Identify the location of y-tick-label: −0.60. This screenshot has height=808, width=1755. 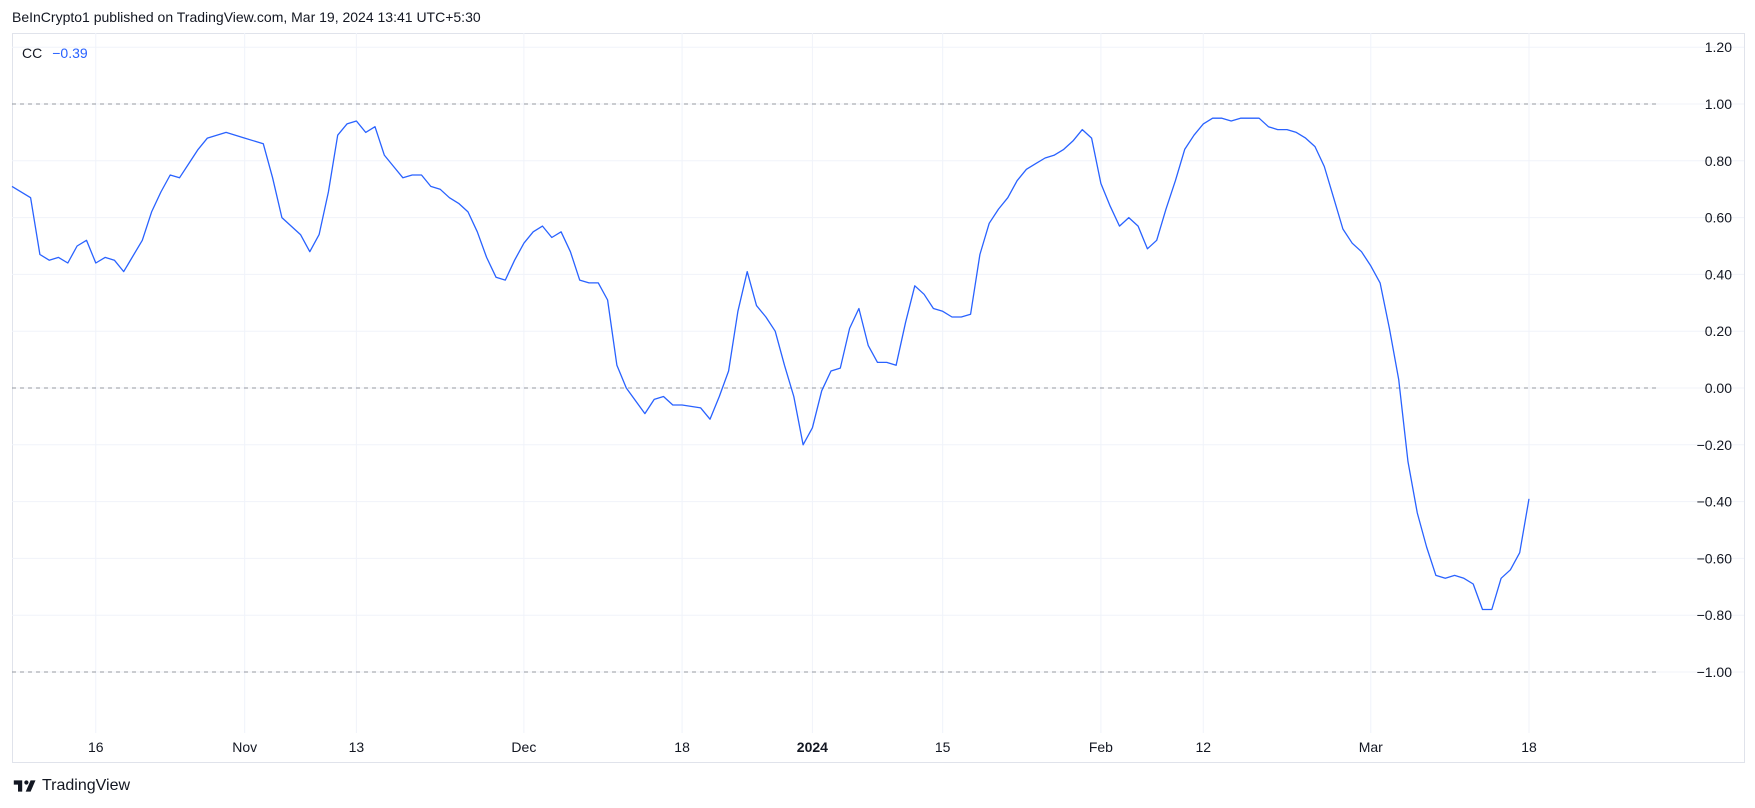
(1715, 558).